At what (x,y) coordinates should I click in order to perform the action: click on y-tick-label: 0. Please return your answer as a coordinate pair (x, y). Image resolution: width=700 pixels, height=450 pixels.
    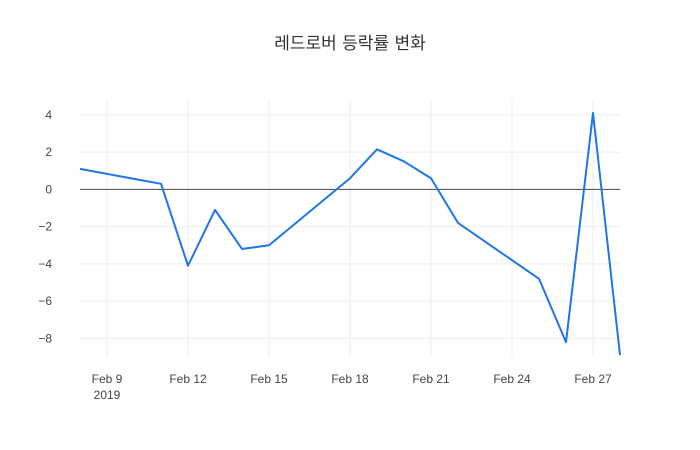
    Looking at the image, I should click on (48, 189).